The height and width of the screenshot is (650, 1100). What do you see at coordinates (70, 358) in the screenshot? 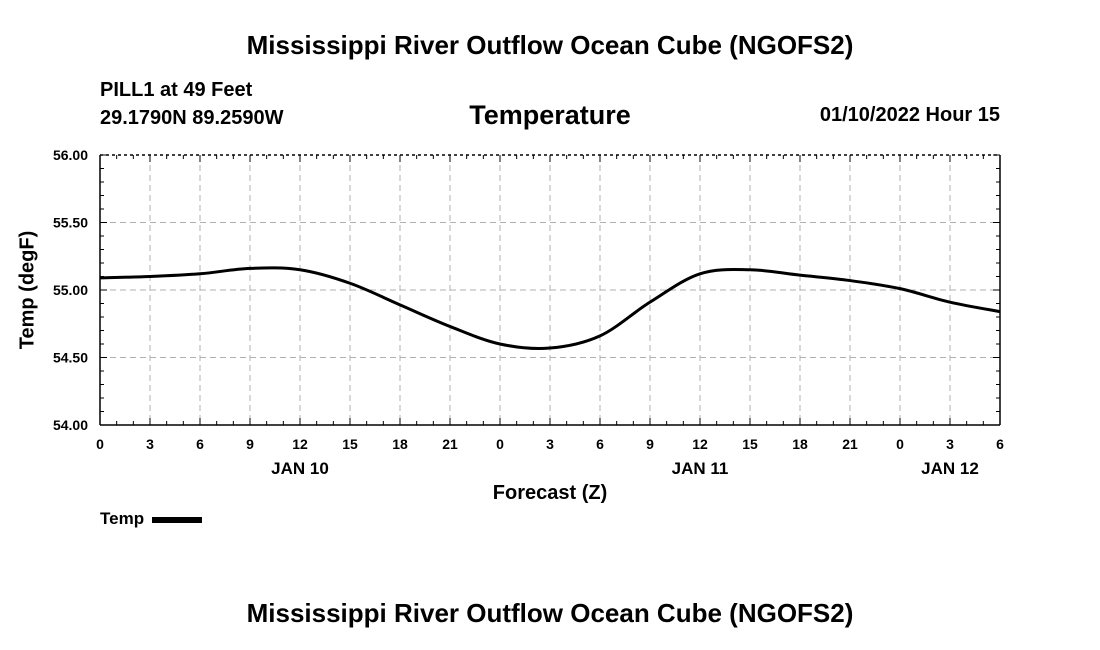
I see `y-tick-label: 54.50` at bounding box center [70, 358].